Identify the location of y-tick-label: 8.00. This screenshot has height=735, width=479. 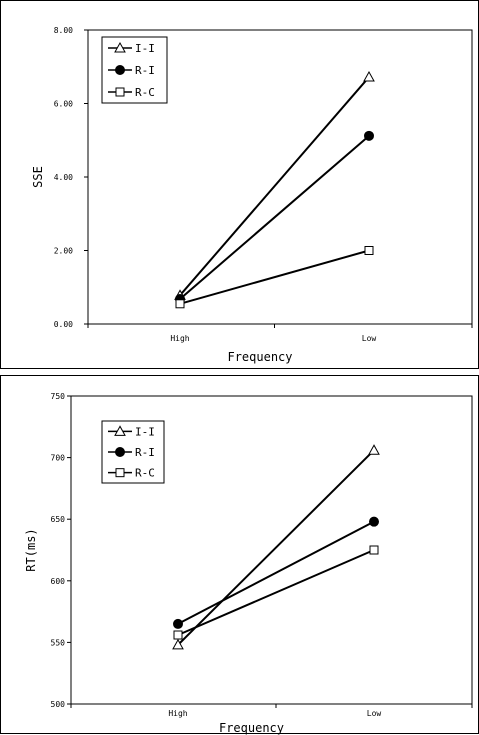
(63, 30).